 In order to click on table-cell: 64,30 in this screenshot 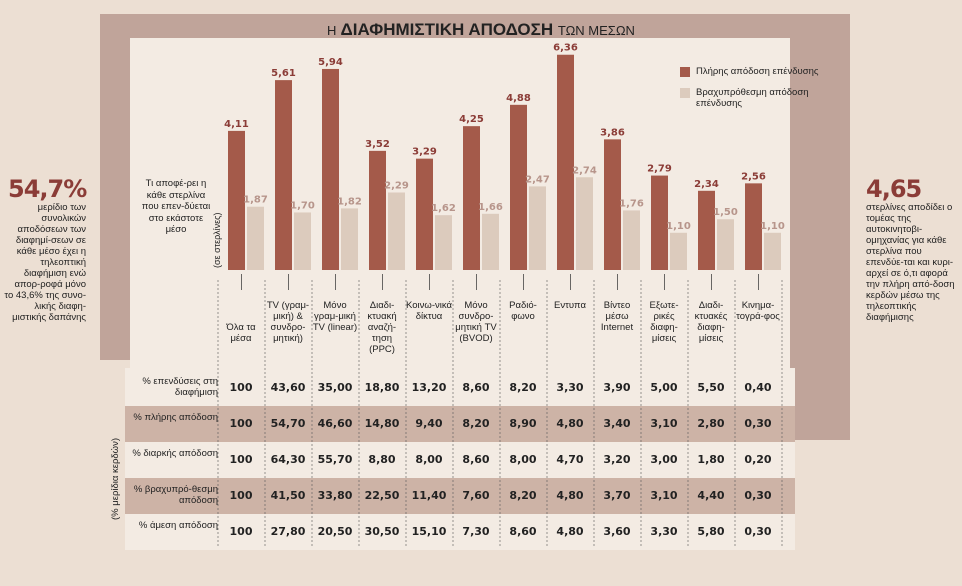, I will do `click(288, 459)`.